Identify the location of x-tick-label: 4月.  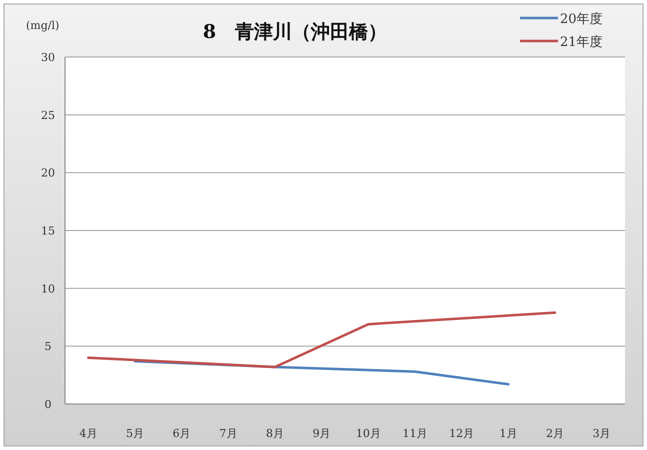
(88, 433).